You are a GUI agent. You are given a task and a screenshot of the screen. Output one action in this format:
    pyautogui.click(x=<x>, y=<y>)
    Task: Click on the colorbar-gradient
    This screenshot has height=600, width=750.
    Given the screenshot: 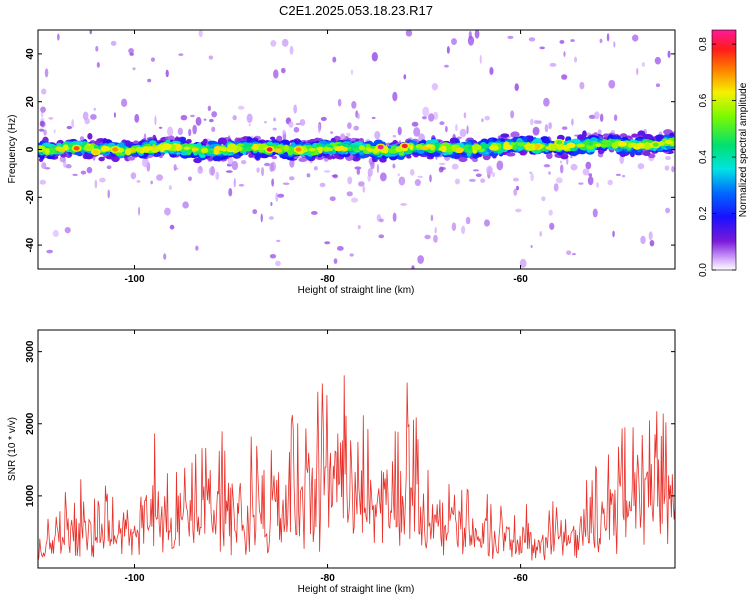 What is the action you would take?
    pyautogui.click(x=724, y=150)
    